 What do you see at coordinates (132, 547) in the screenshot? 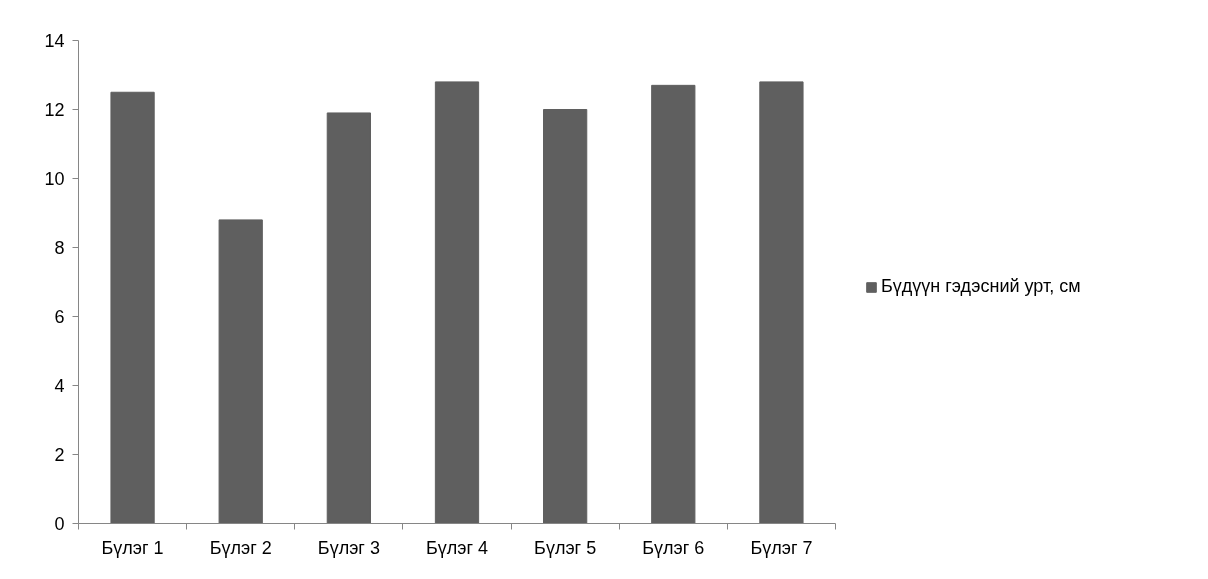
I see `x-tick-label: Бүлэг 1` at bounding box center [132, 547].